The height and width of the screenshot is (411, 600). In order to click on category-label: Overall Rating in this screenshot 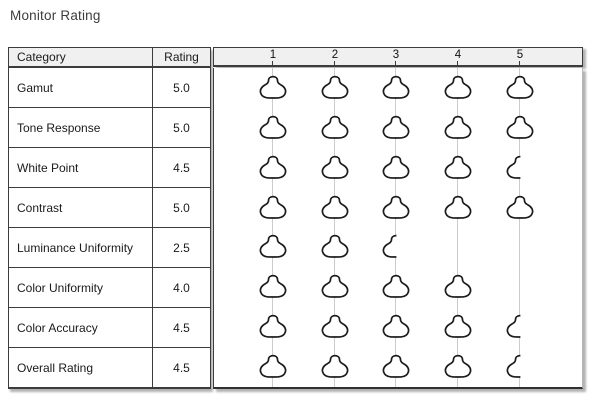, I will do `click(81, 367)`.